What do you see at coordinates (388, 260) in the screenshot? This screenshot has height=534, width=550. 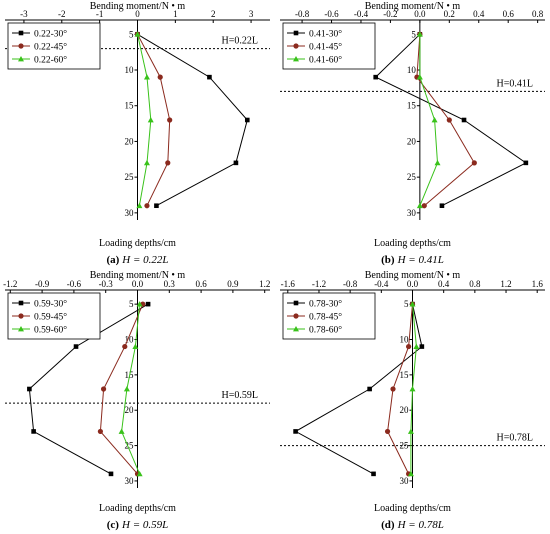 I see `caption-tag: (b)` at bounding box center [388, 260].